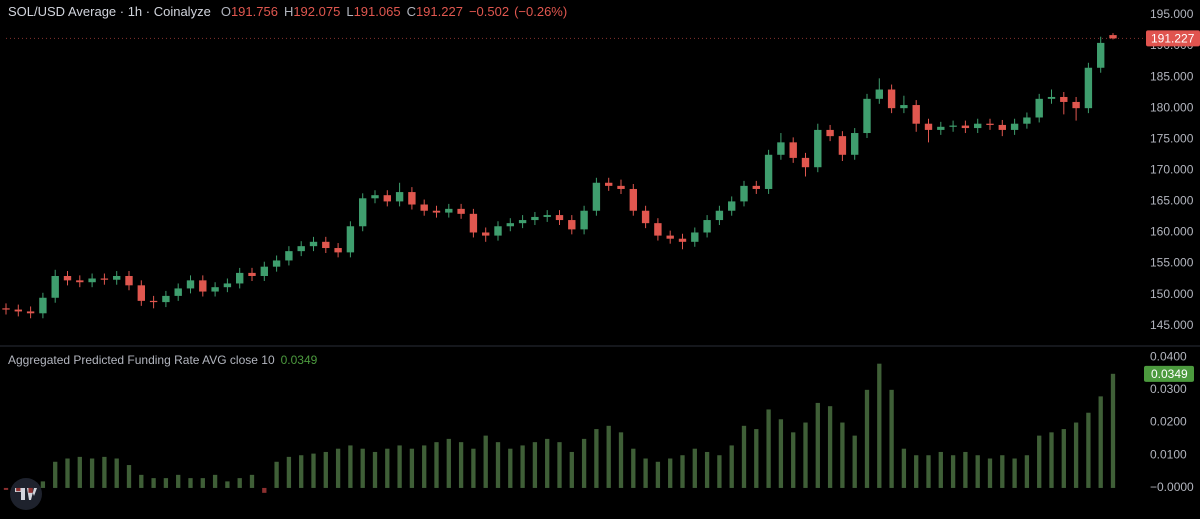 This screenshot has width=1200, height=519. I want to click on last-value-tag, so click(1169, 373).